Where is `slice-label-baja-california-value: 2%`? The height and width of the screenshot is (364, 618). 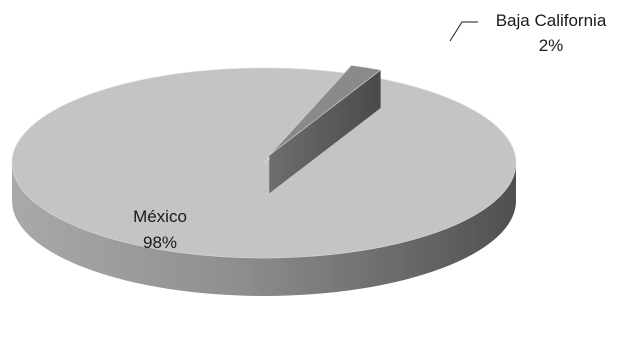
slice-label-baja-california-value: 2% is located at coordinates (551, 45).